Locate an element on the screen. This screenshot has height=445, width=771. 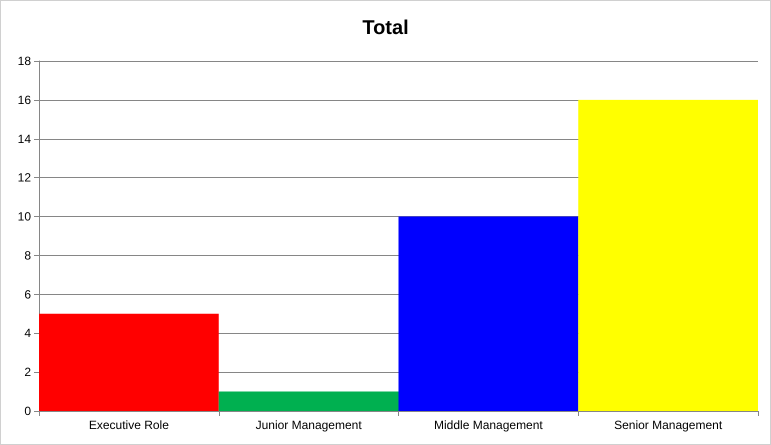
y-tick-label: 18 is located at coordinates (25, 61).